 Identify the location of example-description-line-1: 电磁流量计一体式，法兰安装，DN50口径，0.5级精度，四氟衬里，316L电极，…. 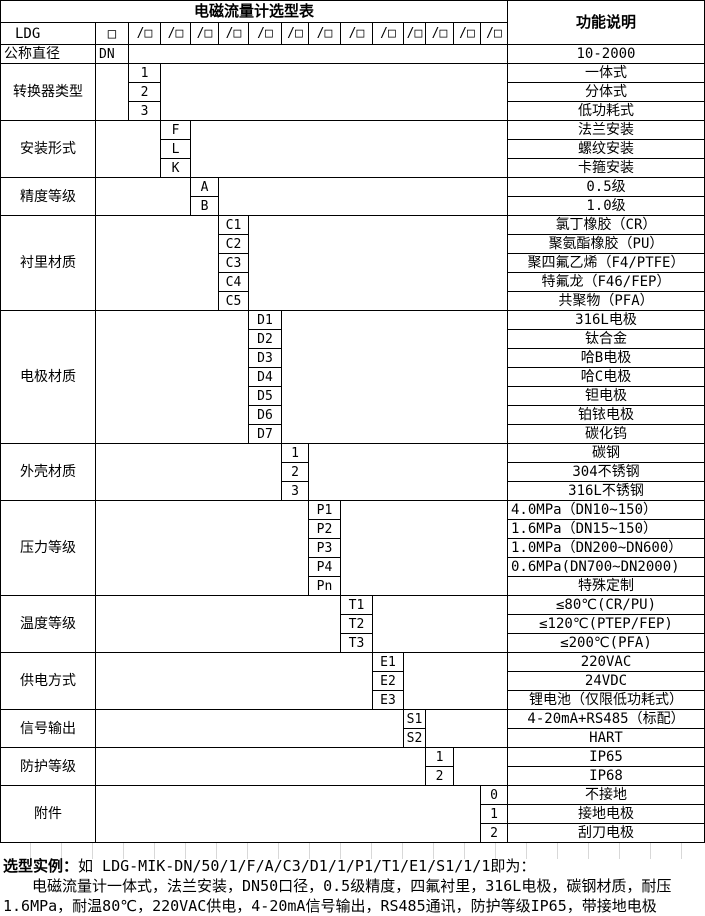
(352, 886).